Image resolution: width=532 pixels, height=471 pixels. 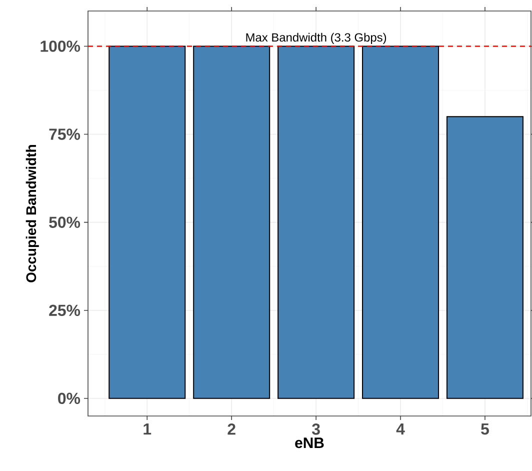 What do you see at coordinates (316, 38) in the screenshot?
I see `ref-line-label: Max Bandwidth (3.3 Gbps)` at bounding box center [316, 38].